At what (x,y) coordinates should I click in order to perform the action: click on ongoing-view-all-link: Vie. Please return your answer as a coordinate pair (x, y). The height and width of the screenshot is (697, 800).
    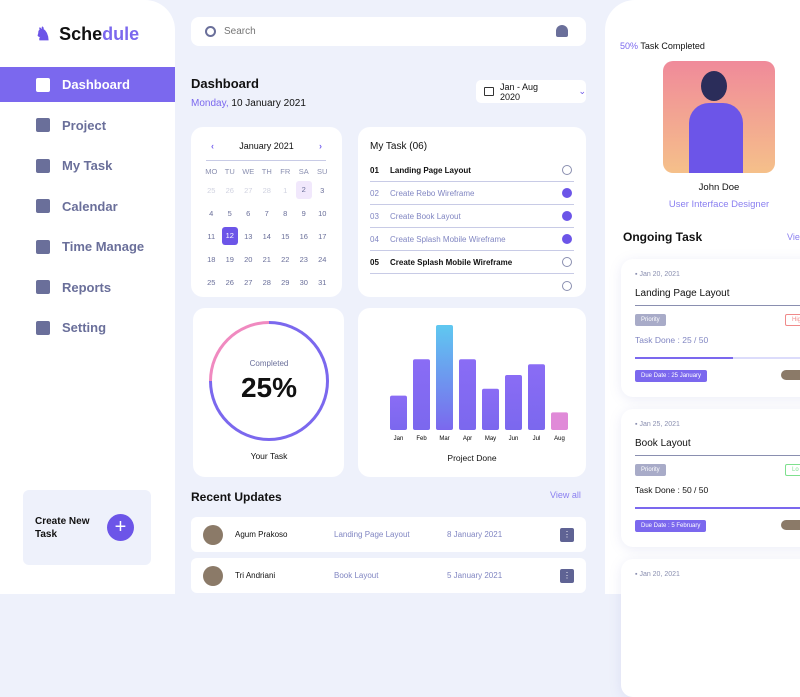
    Looking at the image, I should click on (793, 237).